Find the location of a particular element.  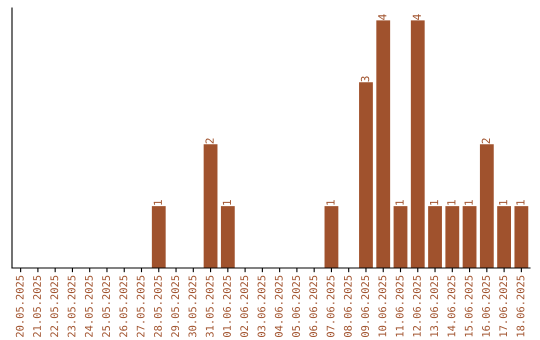

x-tick-label: 18.06.2025 is located at coordinates (520, 306).